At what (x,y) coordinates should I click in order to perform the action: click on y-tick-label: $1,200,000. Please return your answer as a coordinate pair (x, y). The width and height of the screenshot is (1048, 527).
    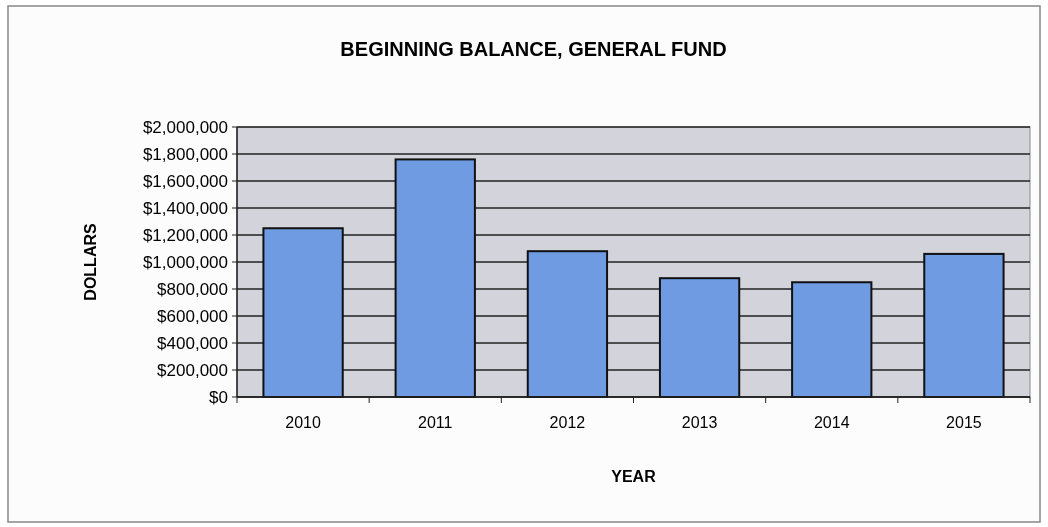
    Looking at the image, I should click on (185, 235).